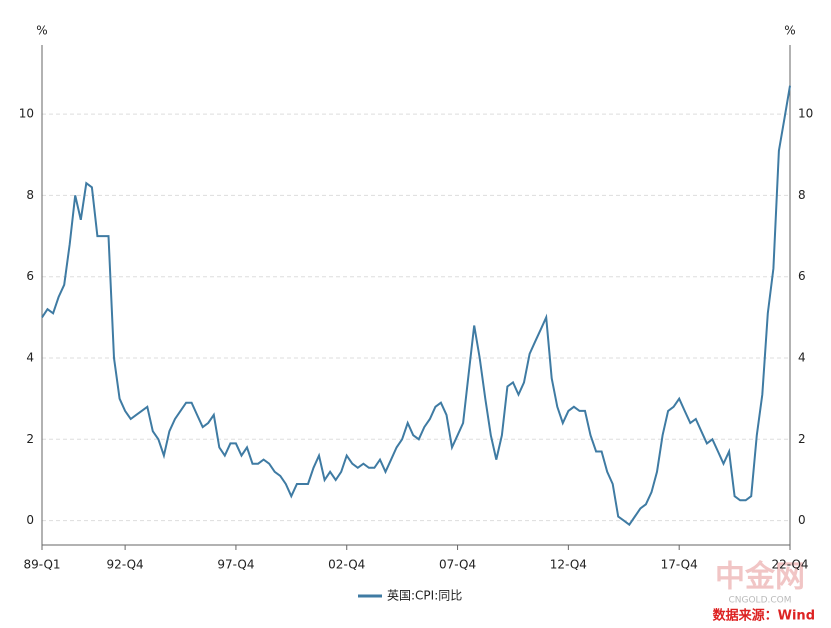  What do you see at coordinates (30, 439) in the screenshot?
I see `y-tick-label: 2` at bounding box center [30, 439].